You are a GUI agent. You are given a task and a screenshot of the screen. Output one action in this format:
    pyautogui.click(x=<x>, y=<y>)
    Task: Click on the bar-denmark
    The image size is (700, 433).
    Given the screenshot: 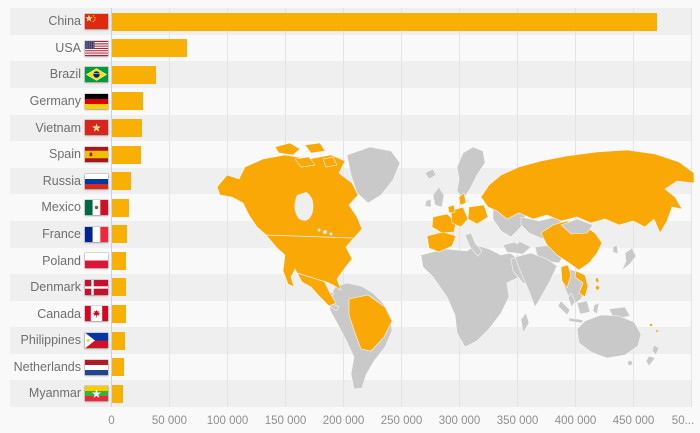 What is the action you would take?
    pyautogui.click(x=118, y=287)
    